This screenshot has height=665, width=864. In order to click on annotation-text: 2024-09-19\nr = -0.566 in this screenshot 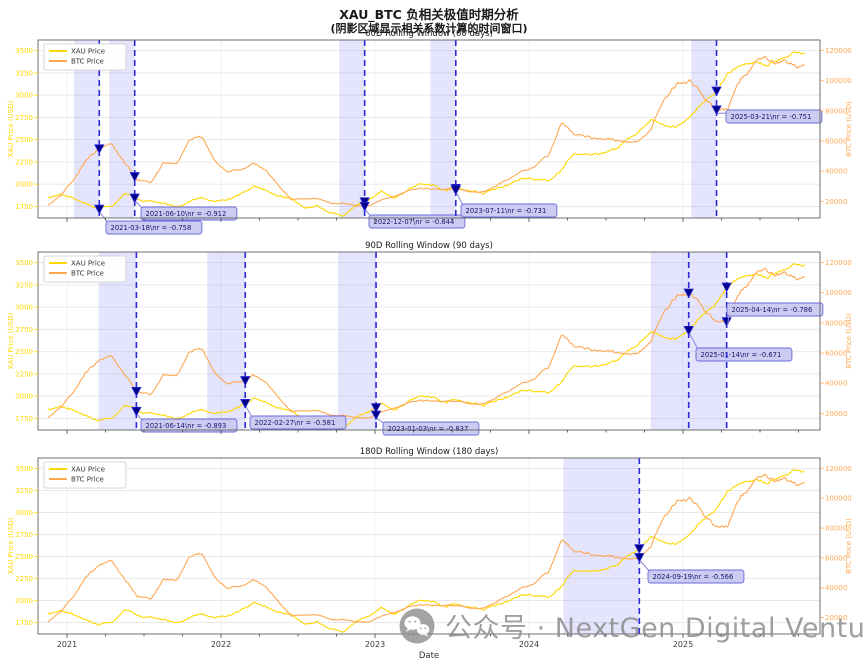, I will do `click(693, 577)`.